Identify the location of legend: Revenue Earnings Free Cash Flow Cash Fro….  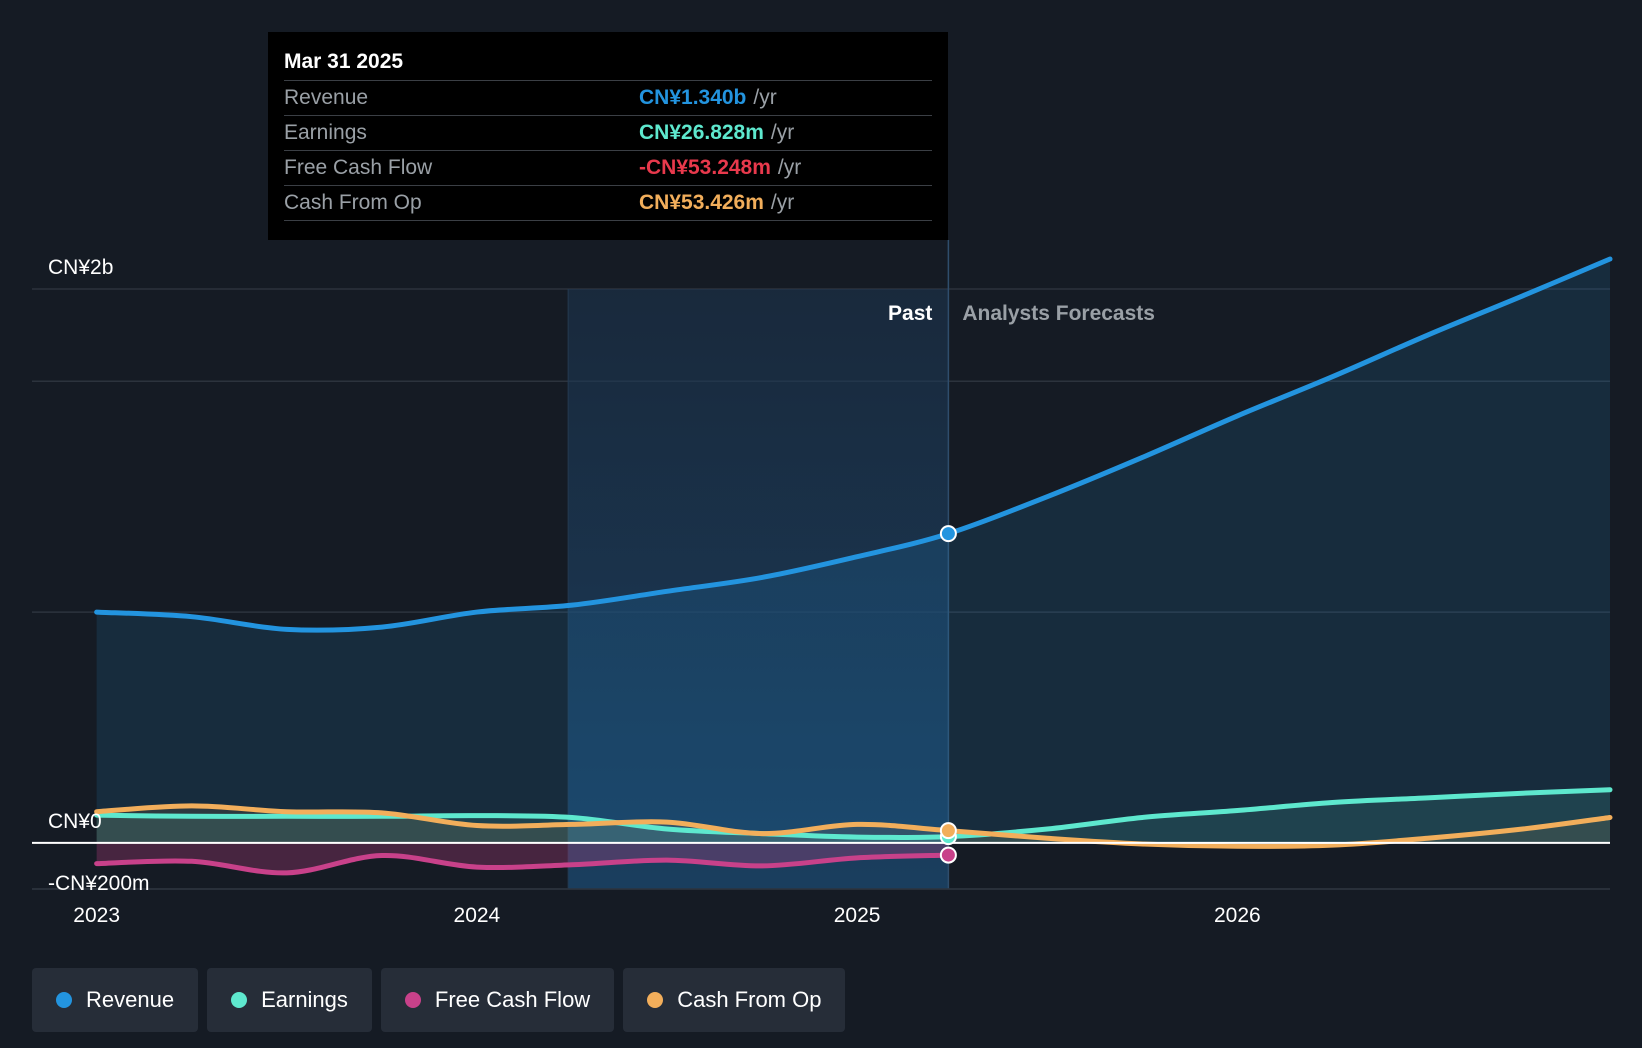
(439, 1000).